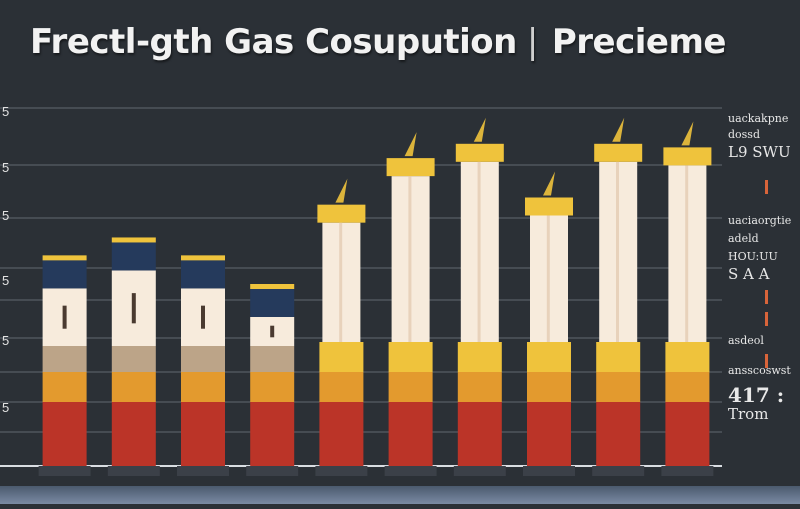 The height and width of the screenshot is (509, 800). Describe the element at coordinates (479, 152) in the screenshot. I see `bar-6-cap` at that location.